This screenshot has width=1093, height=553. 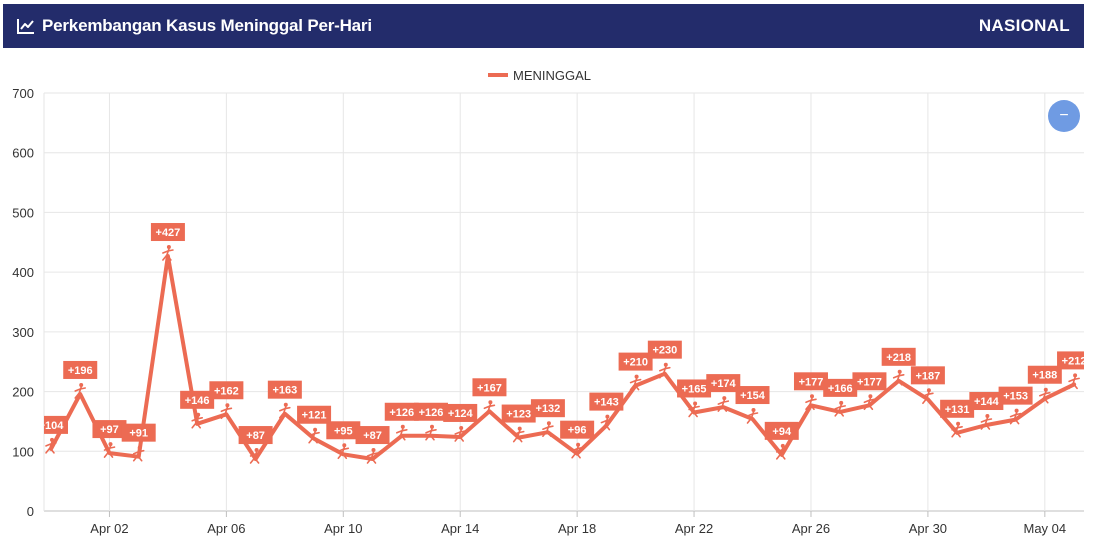 I want to click on data-label-text: +230, so click(x=664, y=351).